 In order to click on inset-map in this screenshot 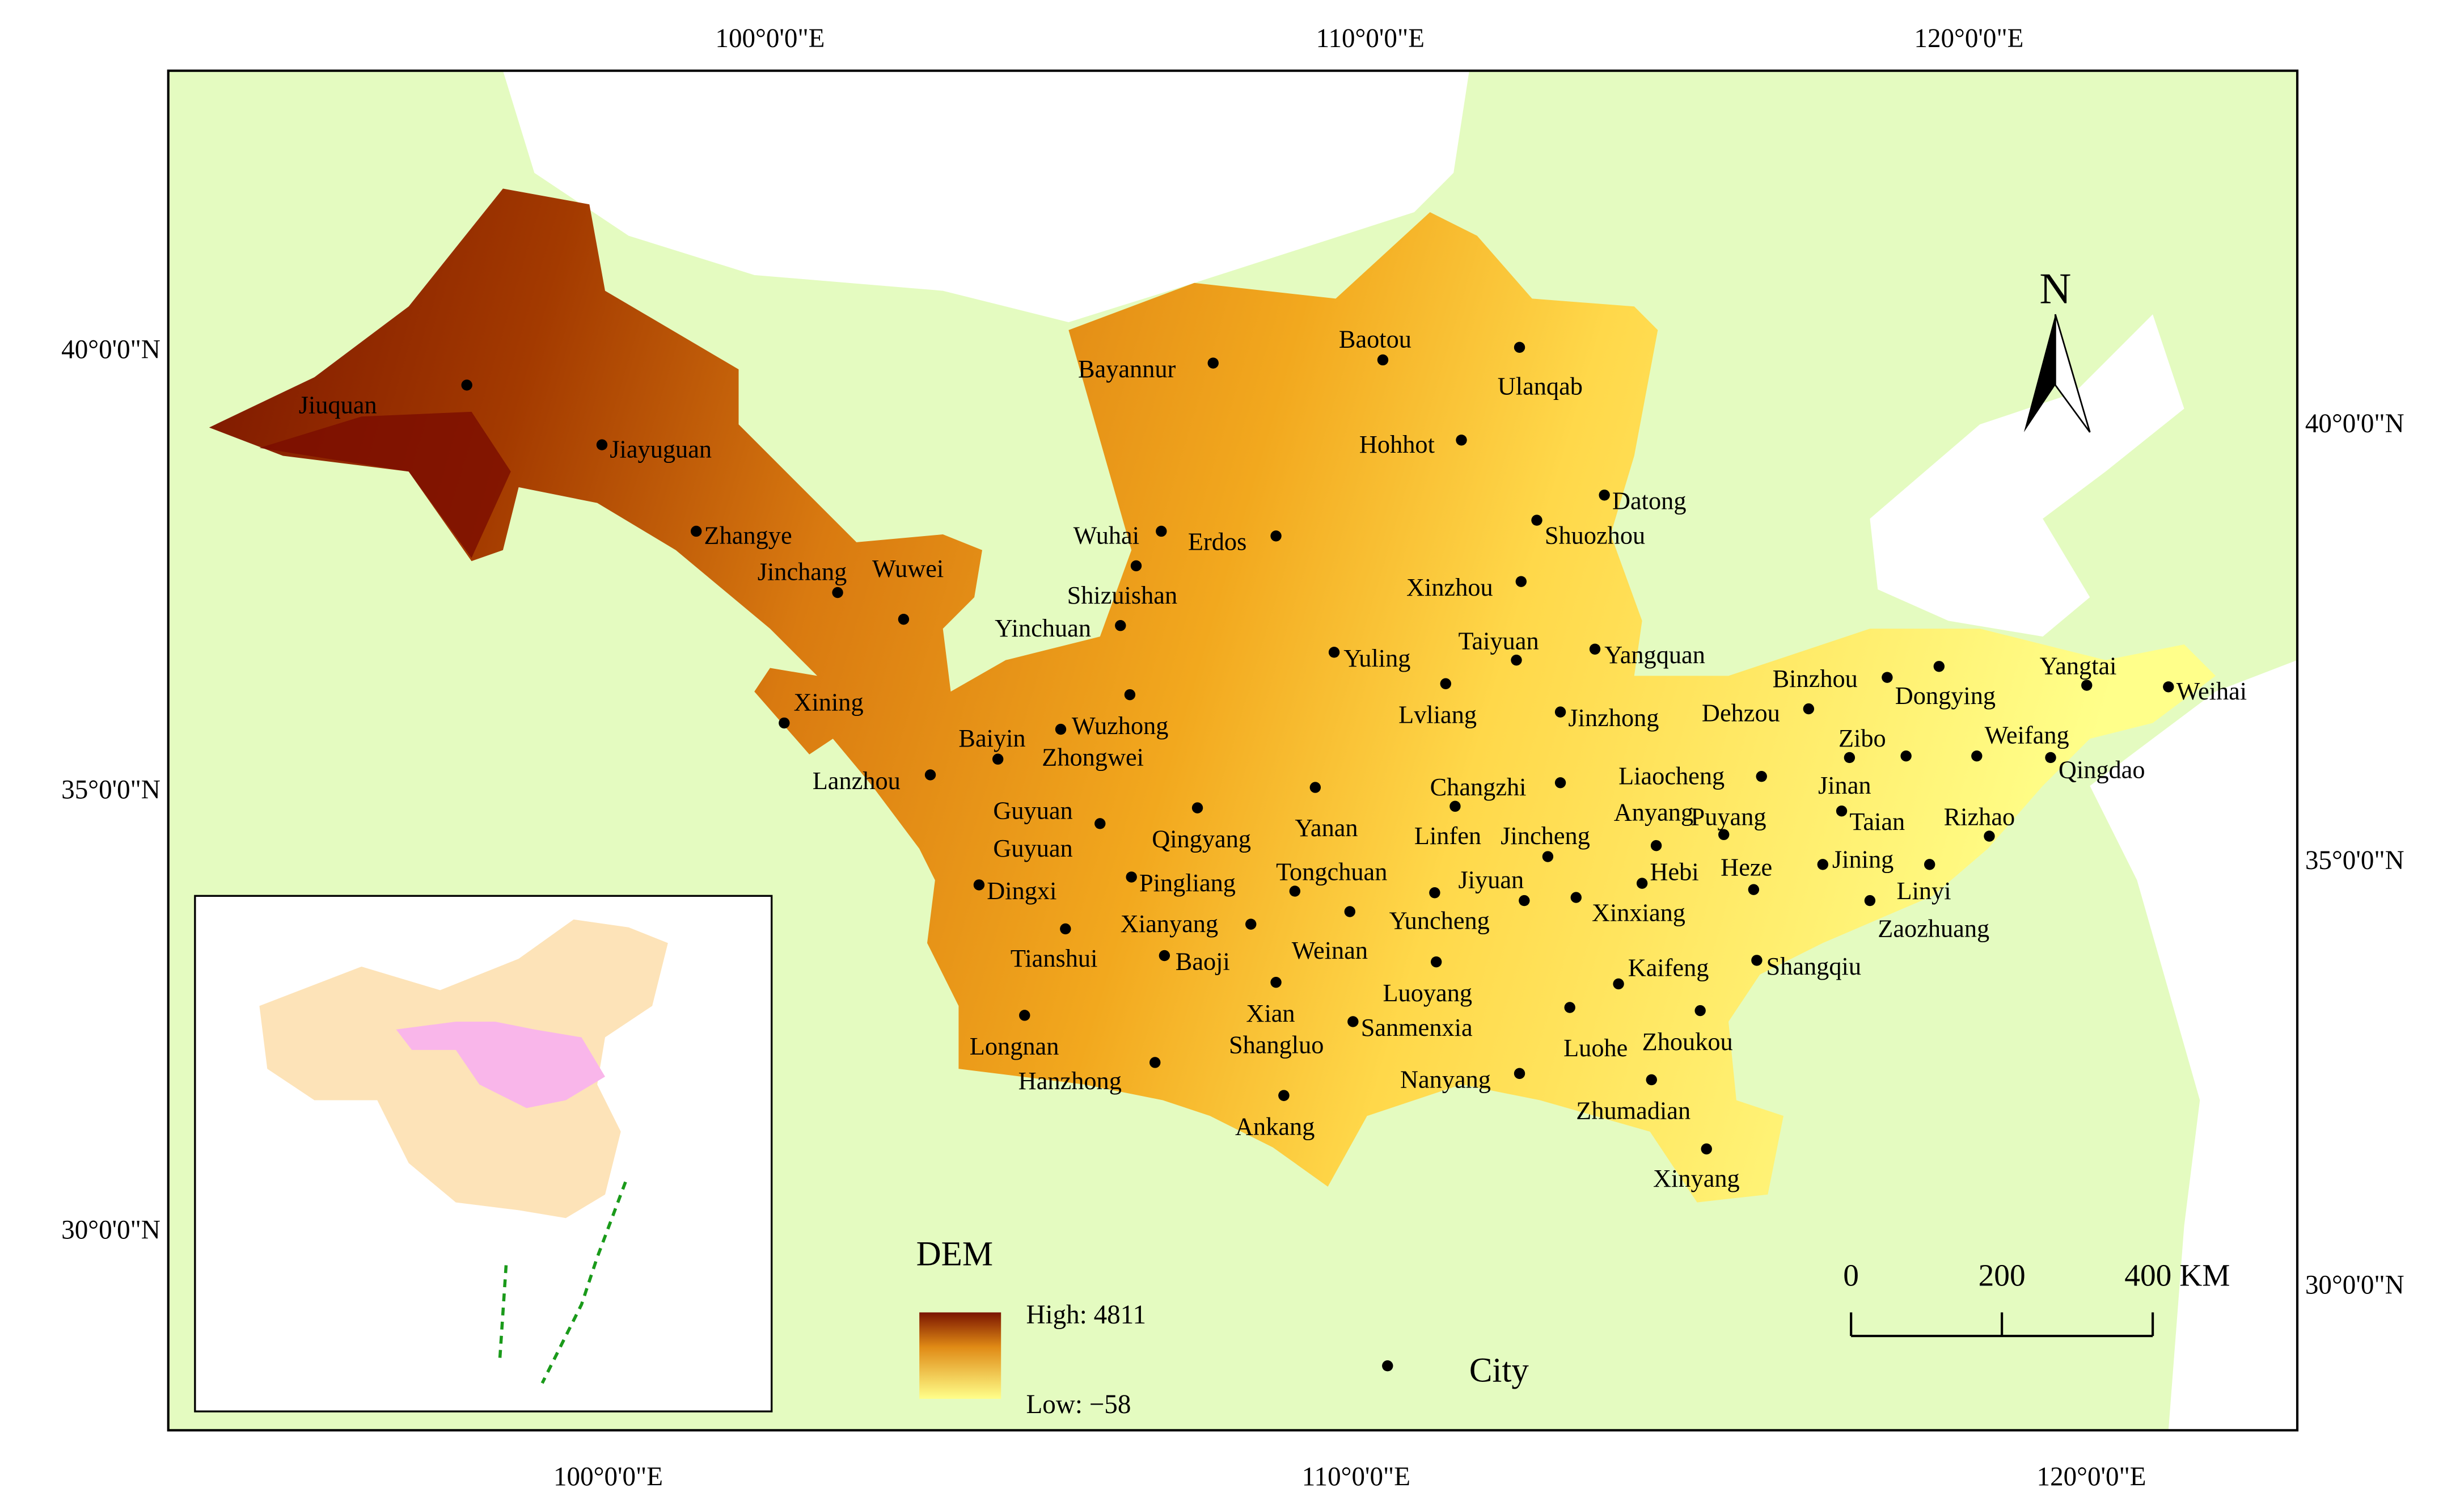, I will do `click(484, 1154)`.